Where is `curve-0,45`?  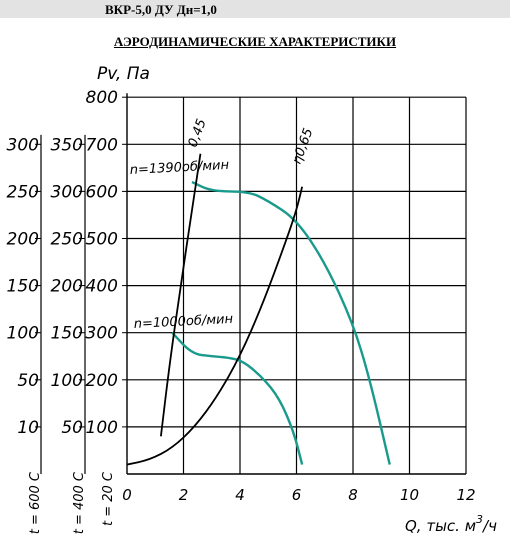
curve-0,45 is located at coordinates (181, 295).